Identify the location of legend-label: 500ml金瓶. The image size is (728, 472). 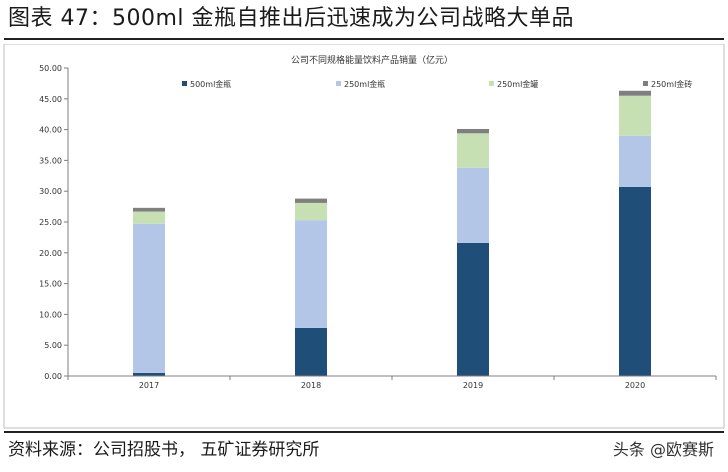
(210, 84).